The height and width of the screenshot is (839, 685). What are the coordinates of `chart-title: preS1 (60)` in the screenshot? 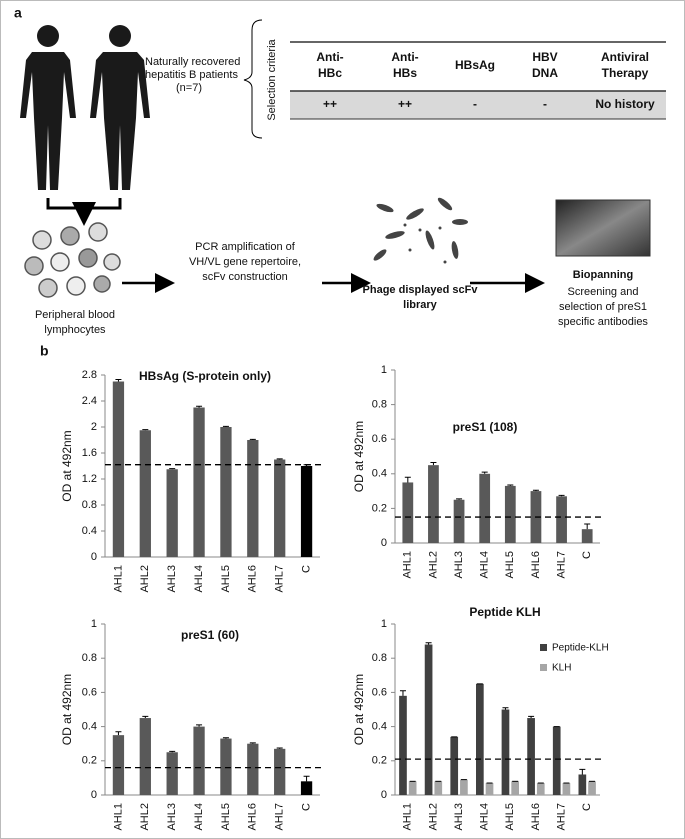 It's located at (210, 635).